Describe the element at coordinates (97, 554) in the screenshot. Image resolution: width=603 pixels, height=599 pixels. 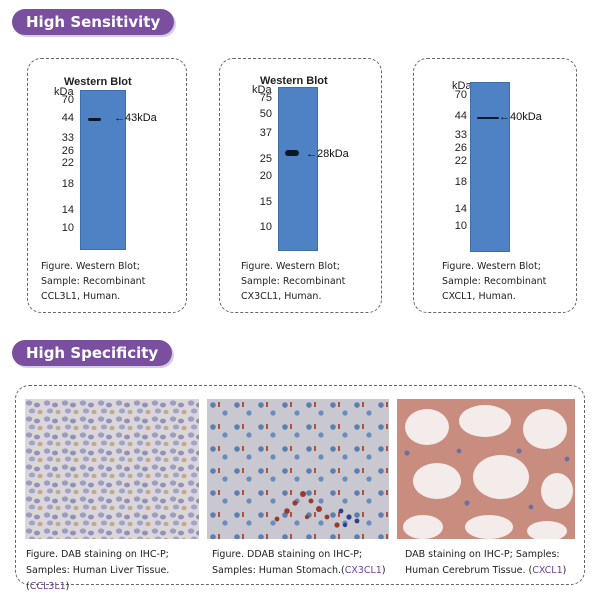
I see `caption-line: Figure. DAB staining on IHC-P;` at that location.